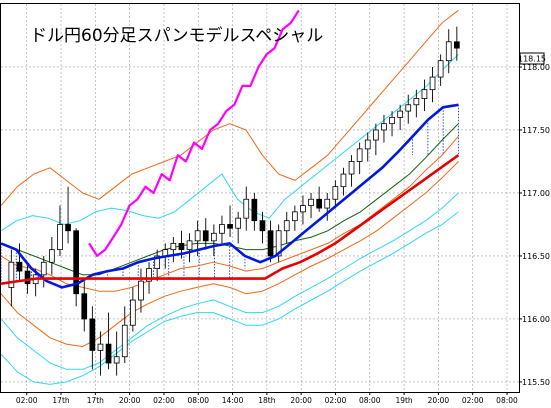 Image resolution: width=551 pixels, height=408 pixels. I want to click on x-tick-label: 18th, so click(266, 400).